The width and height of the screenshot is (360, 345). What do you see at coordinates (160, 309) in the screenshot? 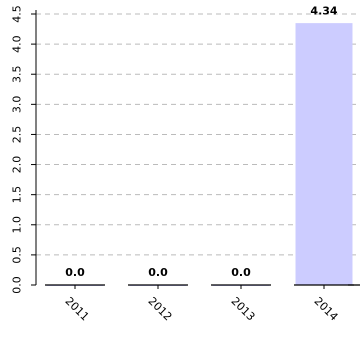
I see `x-tick-label: 2012` at bounding box center [160, 309].